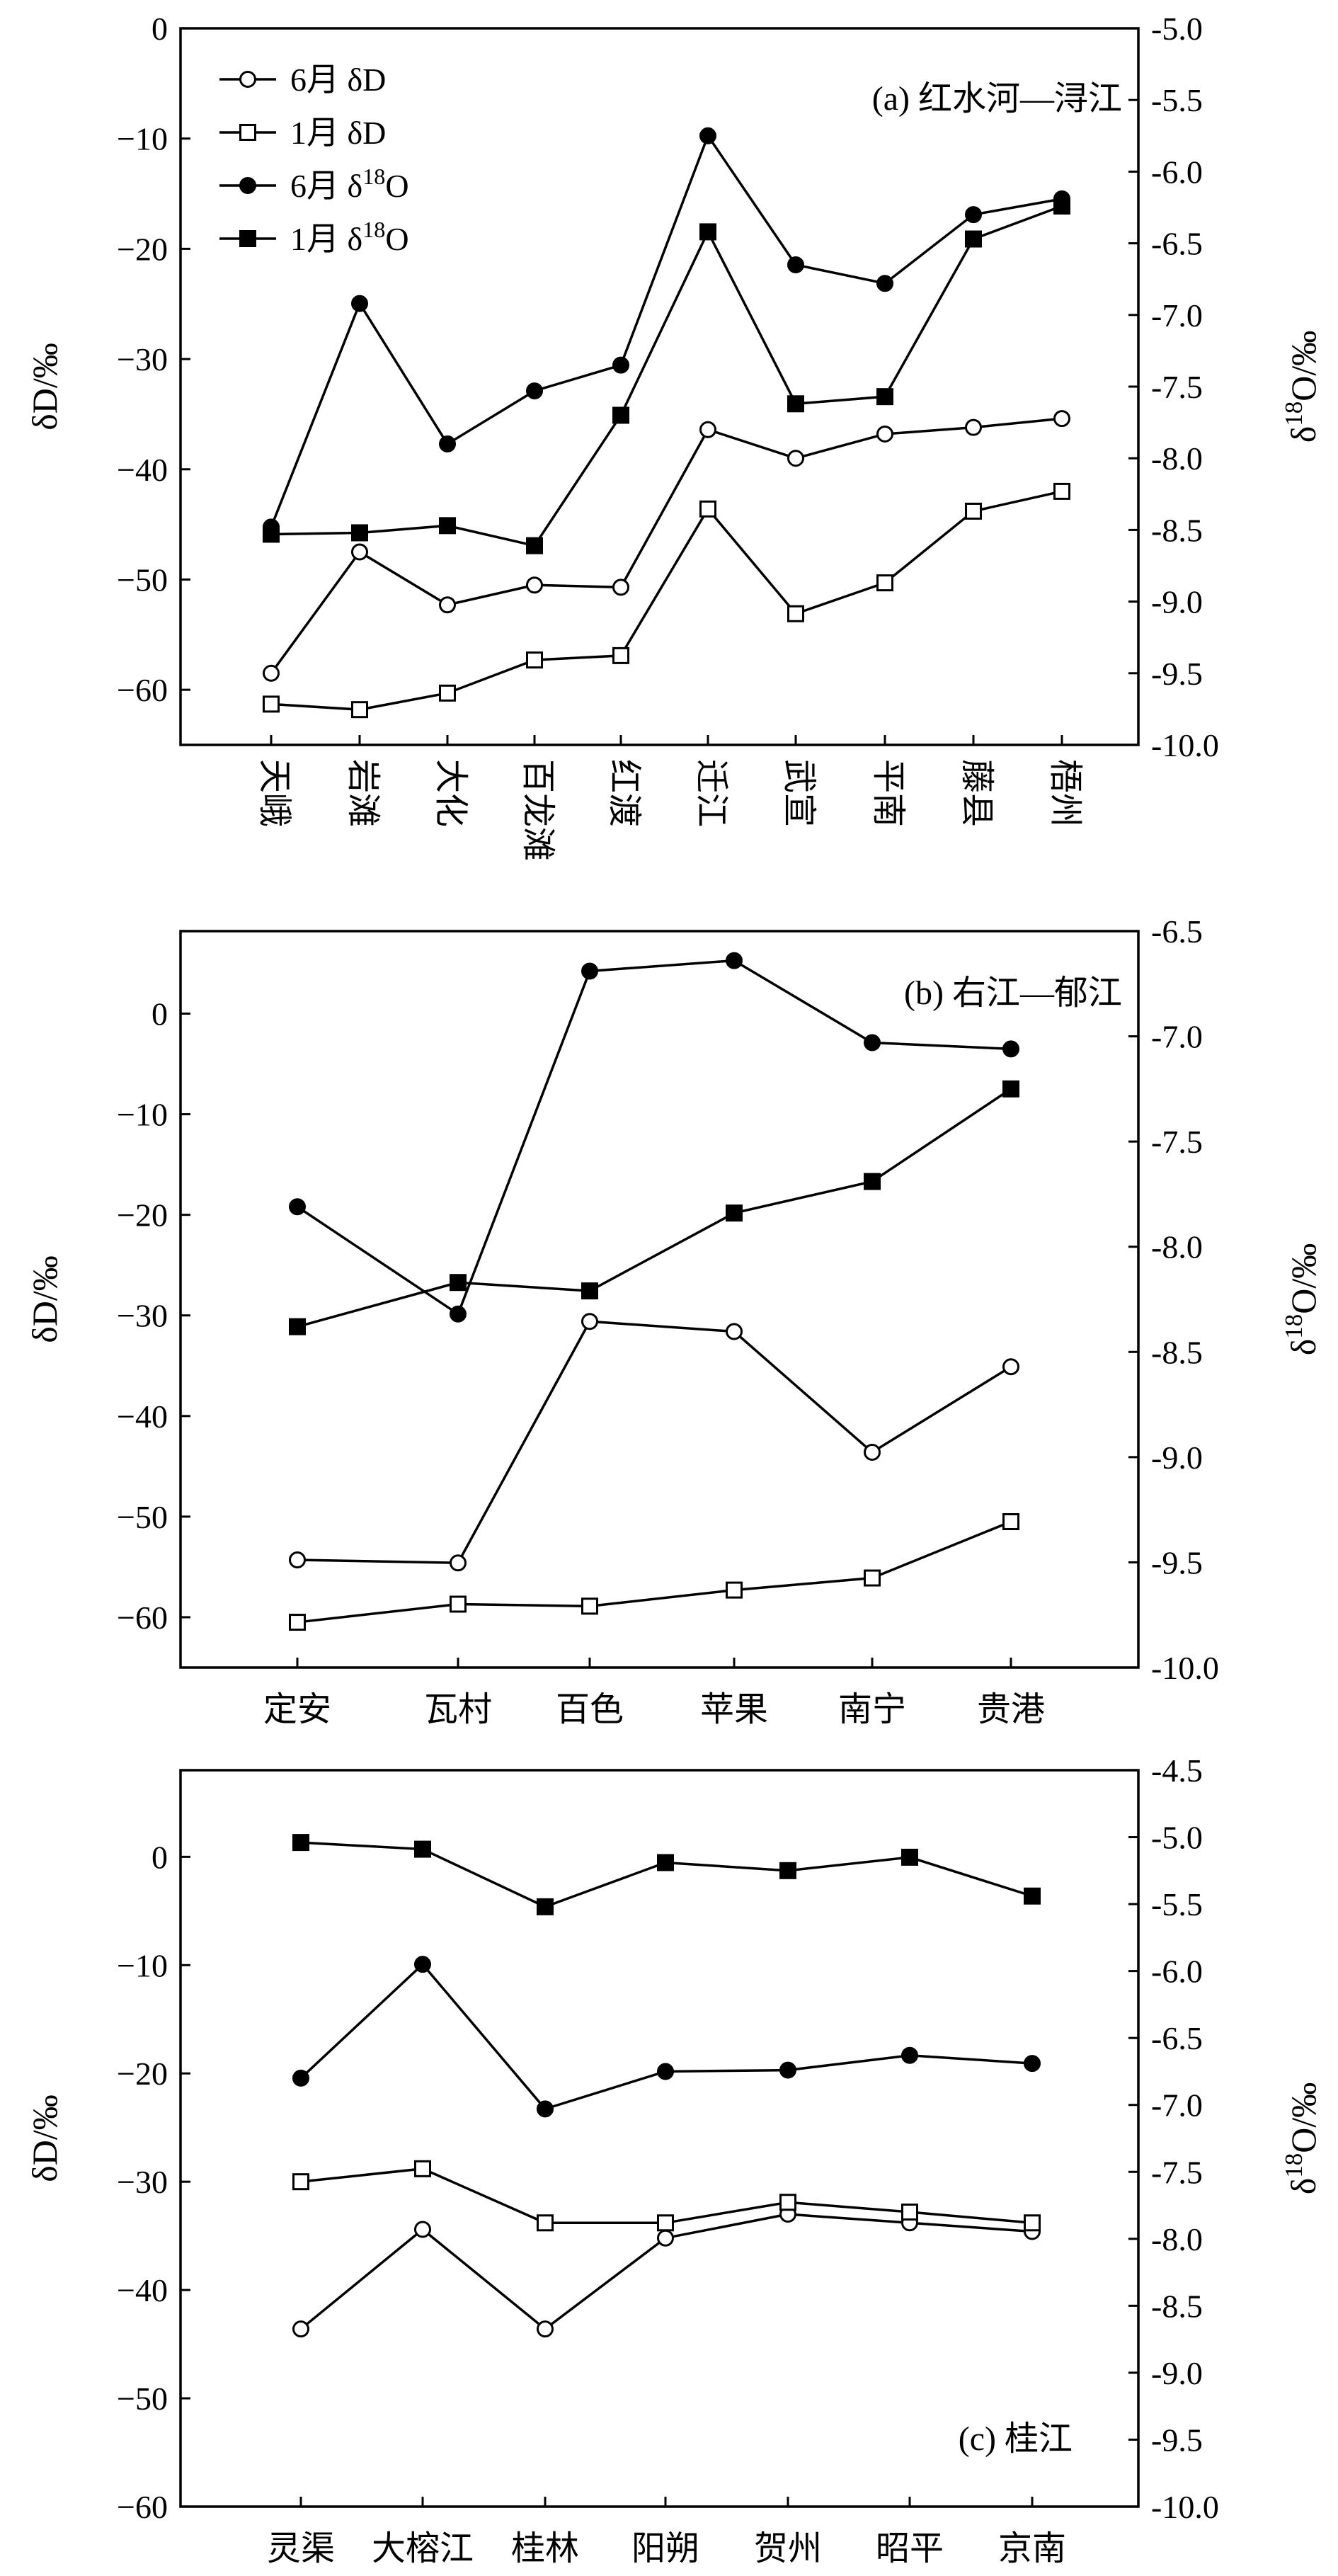 The image size is (1338, 2576). I want to click on category-label: 藤县, so click(977, 793).